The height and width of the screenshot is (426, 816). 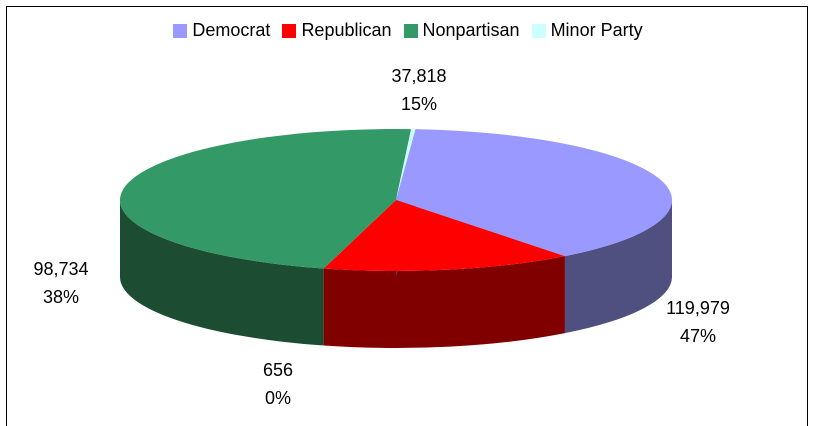 I want to click on legend-item-minor-party: Minor Party, so click(x=587, y=30).